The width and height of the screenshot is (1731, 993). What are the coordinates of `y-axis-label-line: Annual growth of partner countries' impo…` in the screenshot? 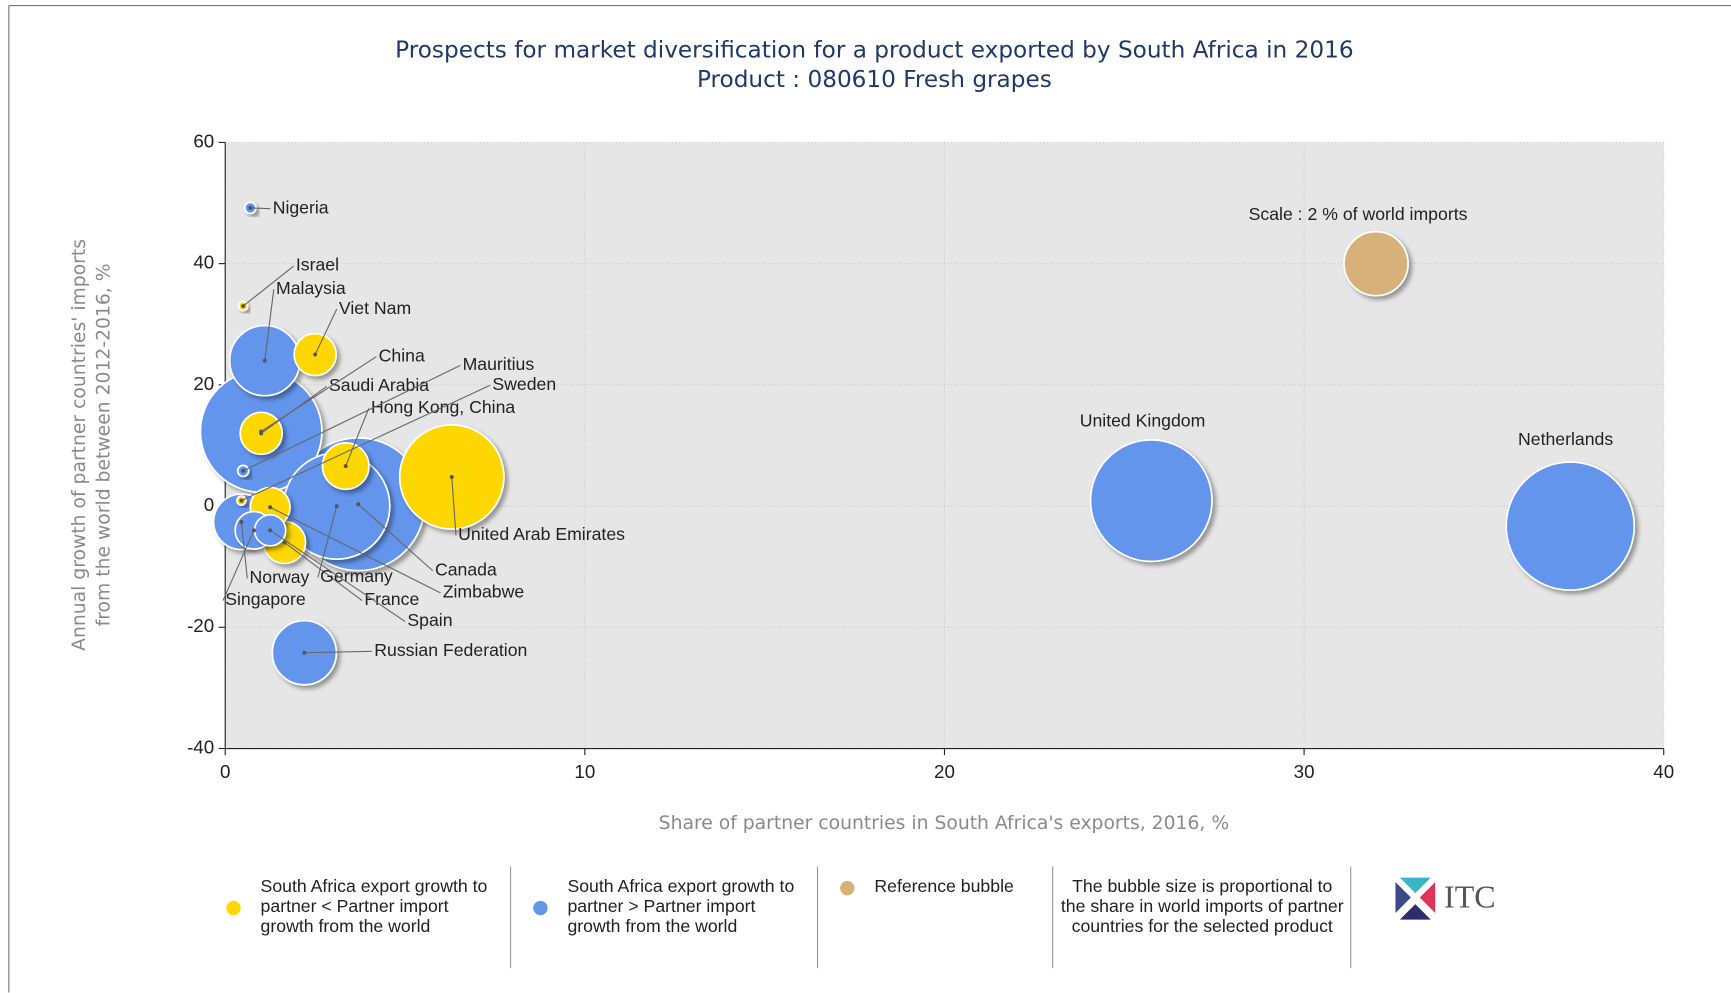 It's located at (79, 445).